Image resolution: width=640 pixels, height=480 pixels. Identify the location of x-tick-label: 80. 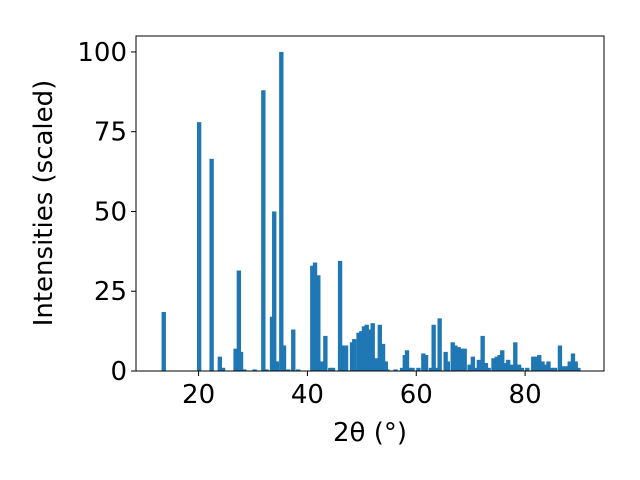
(525, 395).